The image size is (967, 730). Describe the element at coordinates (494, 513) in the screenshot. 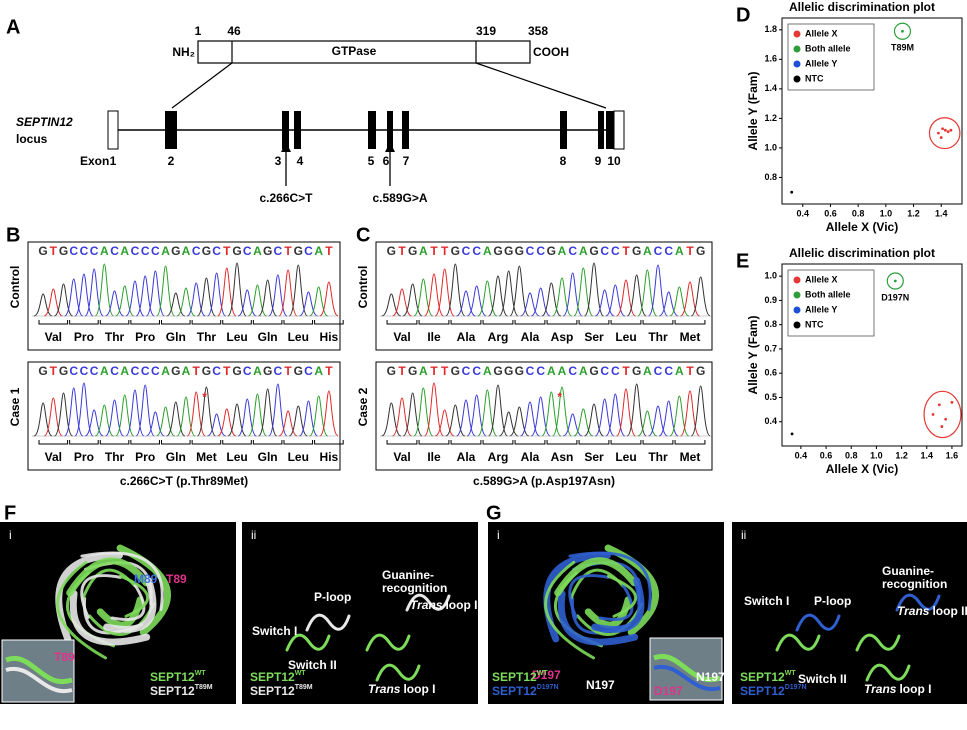

I see `panel-label: G` at that location.